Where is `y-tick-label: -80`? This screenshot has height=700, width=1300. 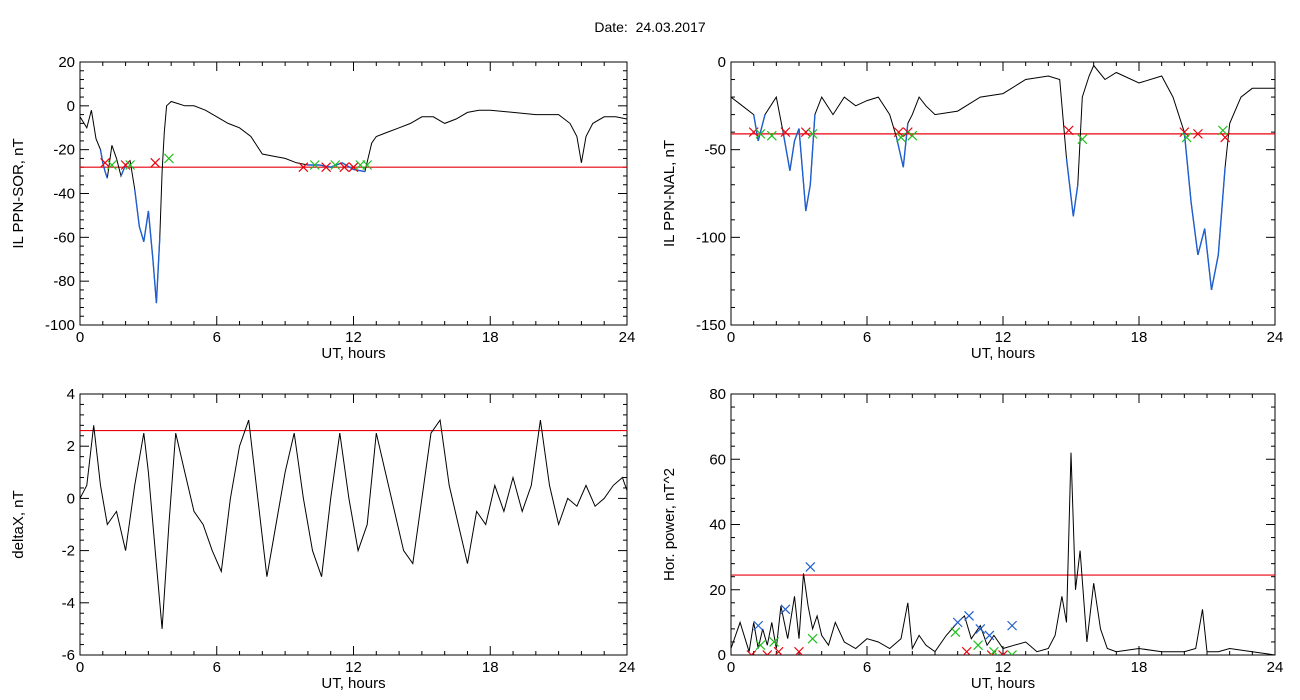
y-tick-label: -80 is located at coordinates (64, 281).